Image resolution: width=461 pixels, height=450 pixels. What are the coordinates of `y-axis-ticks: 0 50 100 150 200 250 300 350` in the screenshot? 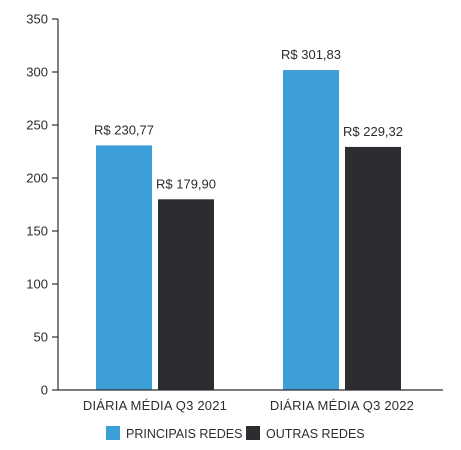 It's located at (42, 205).